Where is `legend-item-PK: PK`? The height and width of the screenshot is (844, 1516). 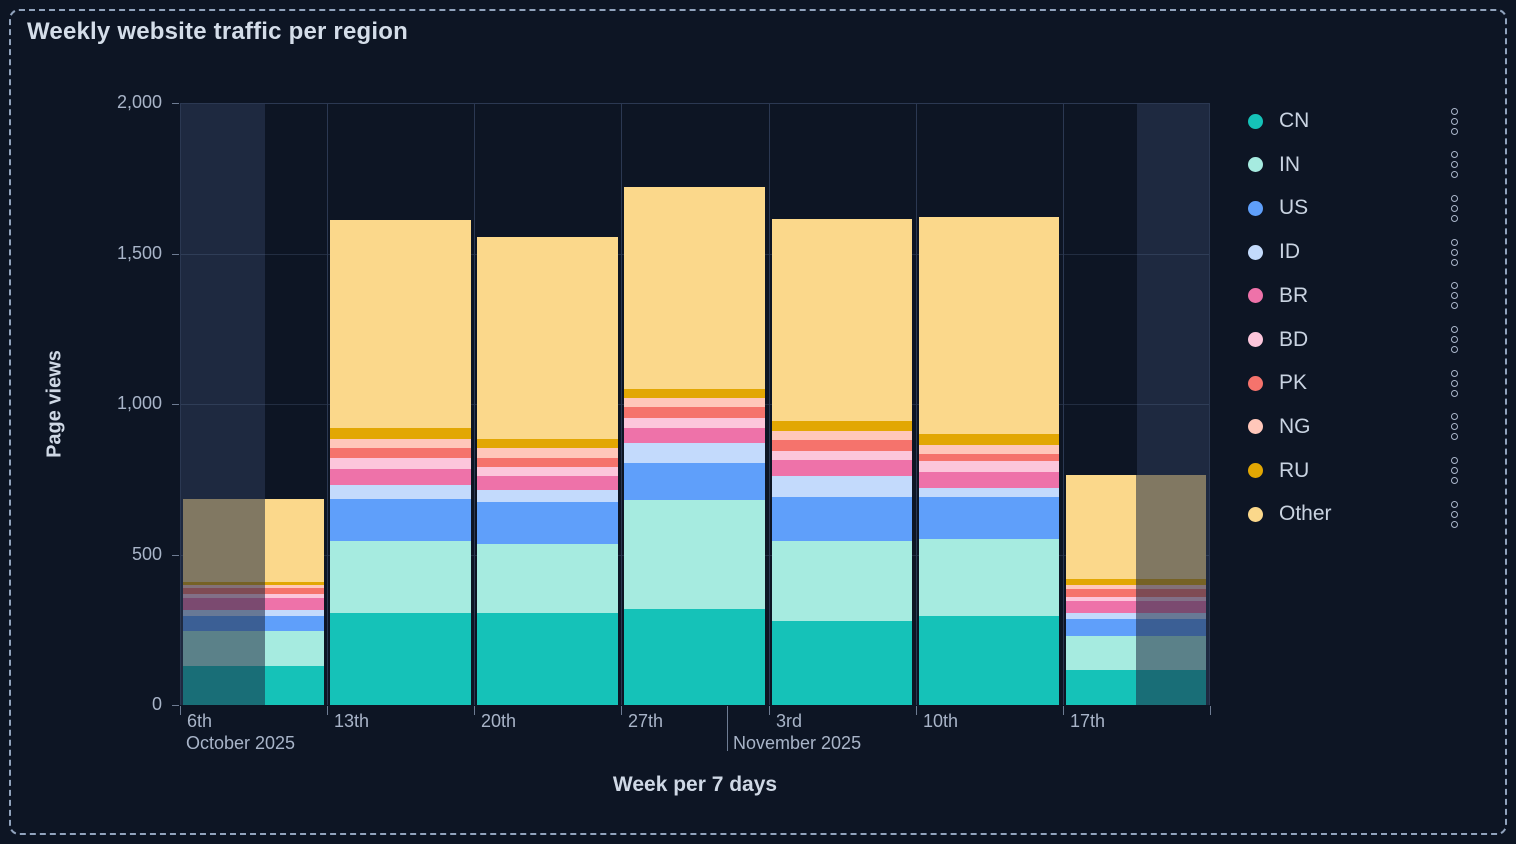
legend-item-PK: PK is located at coordinates (1353, 383).